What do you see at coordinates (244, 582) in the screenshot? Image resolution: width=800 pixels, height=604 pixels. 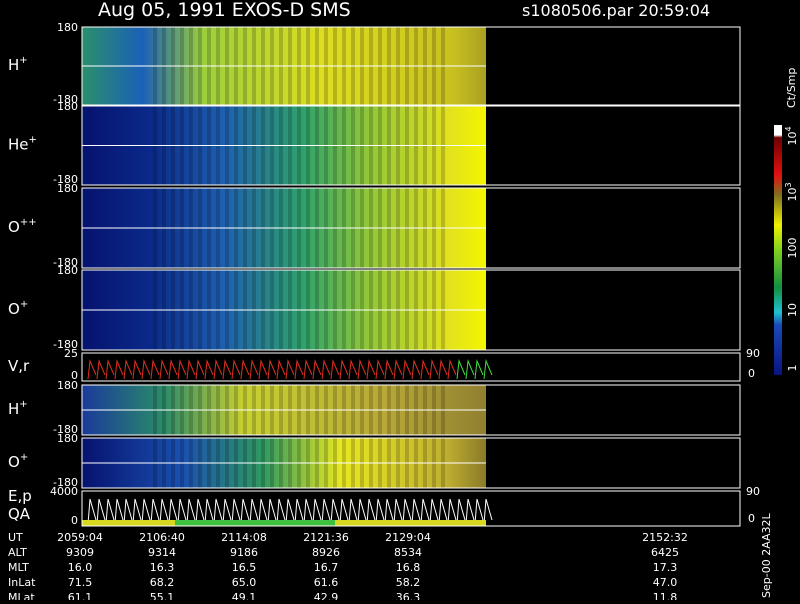 I see `table-cell: 65.0` at bounding box center [244, 582].